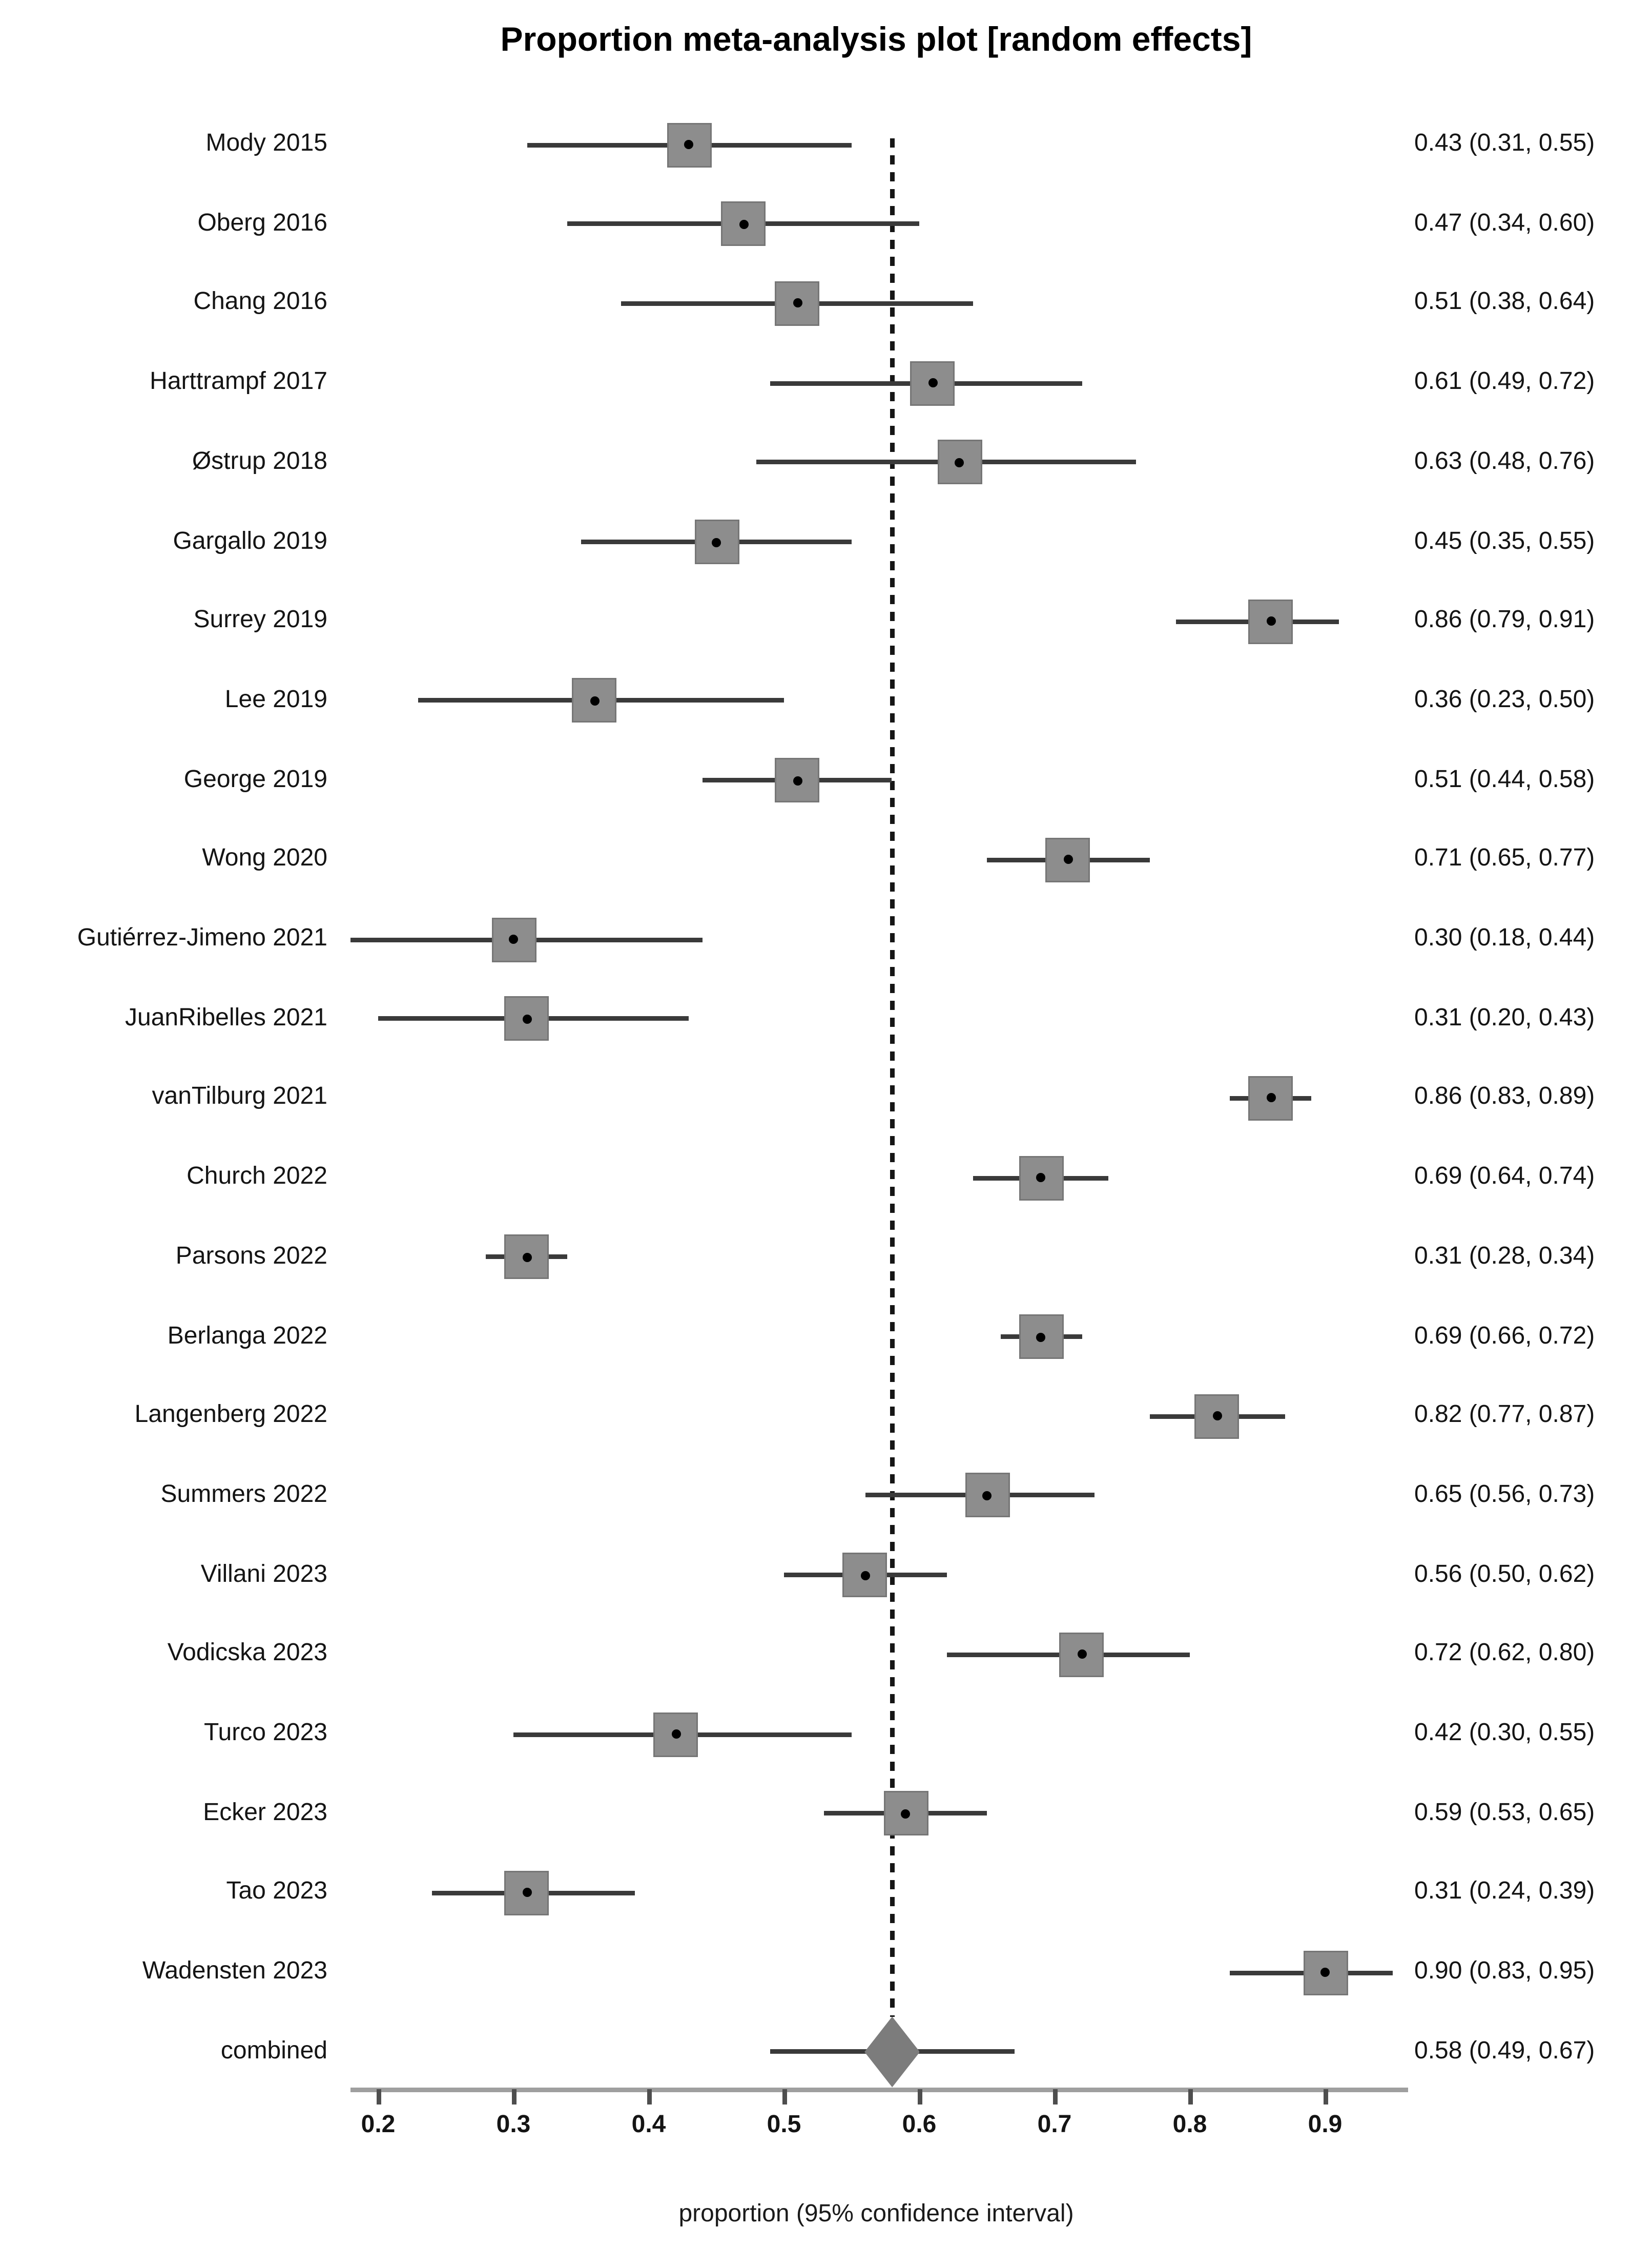 The height and width of the screenshot is (2249, 1652). Describe the element at coordinates (1504, 1177) in the screenshot. I see `study-estimate-value: 0.69 (0.64, 0.74)` at that location.